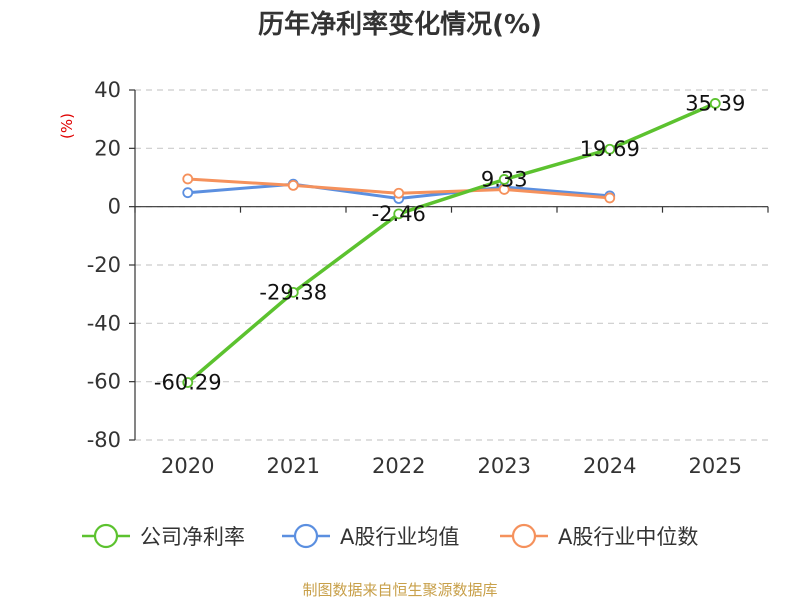 Image resolution: width=800 pixels, height=600 pixels. What do you see at coordinates (628, 537) in the screenshot?
I see `legend-label-2: A股行业中位数` at bounding box center [628, 537].